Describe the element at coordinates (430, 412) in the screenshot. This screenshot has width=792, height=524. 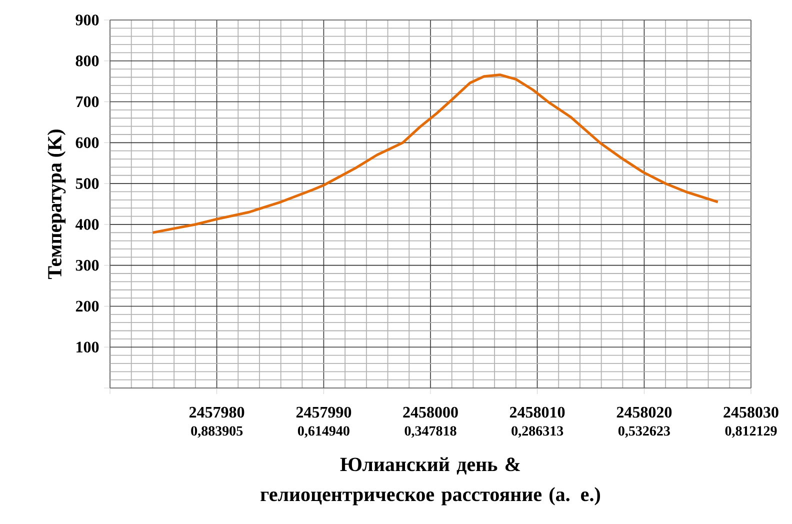
I see `x-tick-label: 2458000` at that location.